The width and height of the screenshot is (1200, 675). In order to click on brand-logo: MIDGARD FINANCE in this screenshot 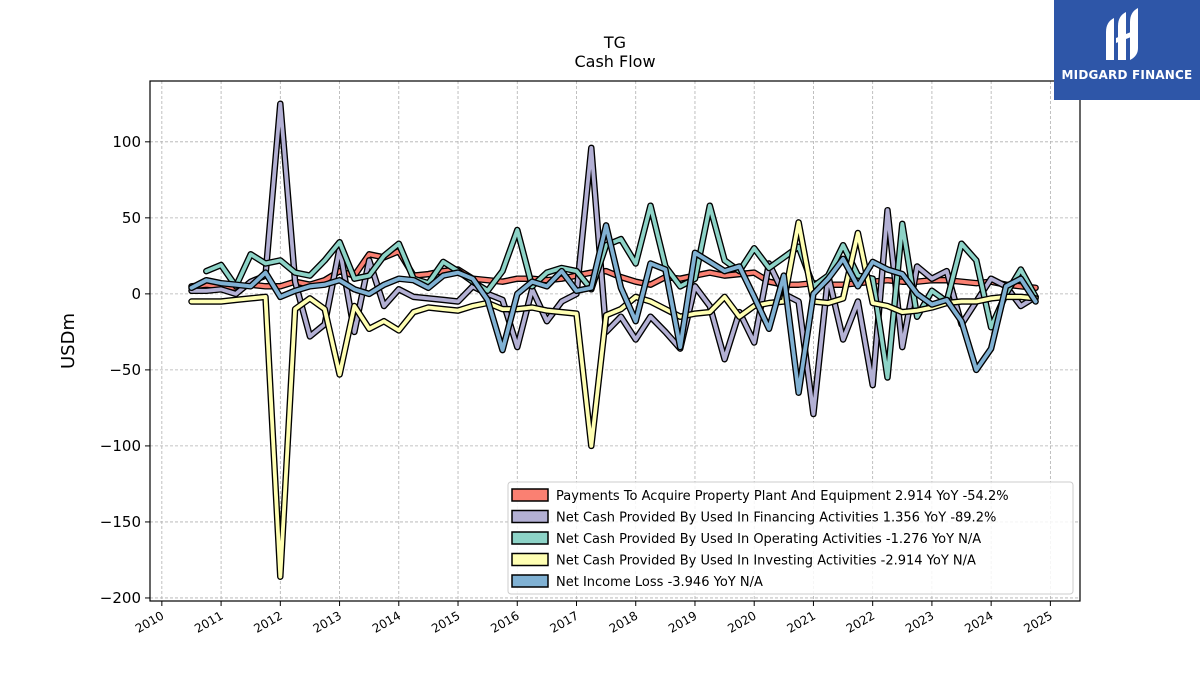, I will do `click(1127, 50)`.